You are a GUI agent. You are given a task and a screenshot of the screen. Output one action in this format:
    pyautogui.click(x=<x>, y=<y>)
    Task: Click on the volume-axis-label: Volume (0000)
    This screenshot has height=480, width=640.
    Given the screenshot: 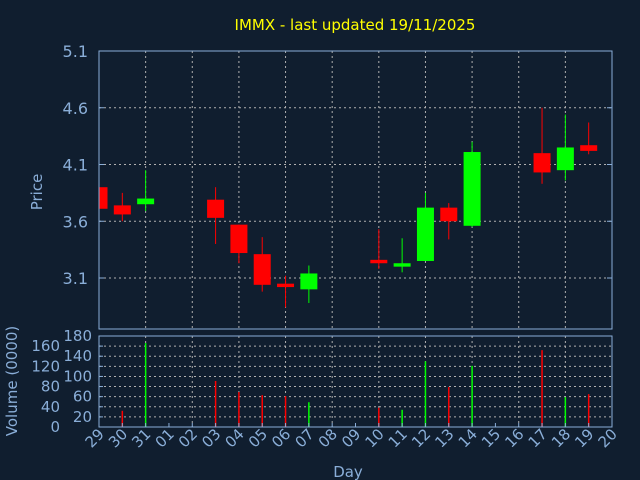 What is the action you would take?
    pyautogui.click(x=12, y=381)
    